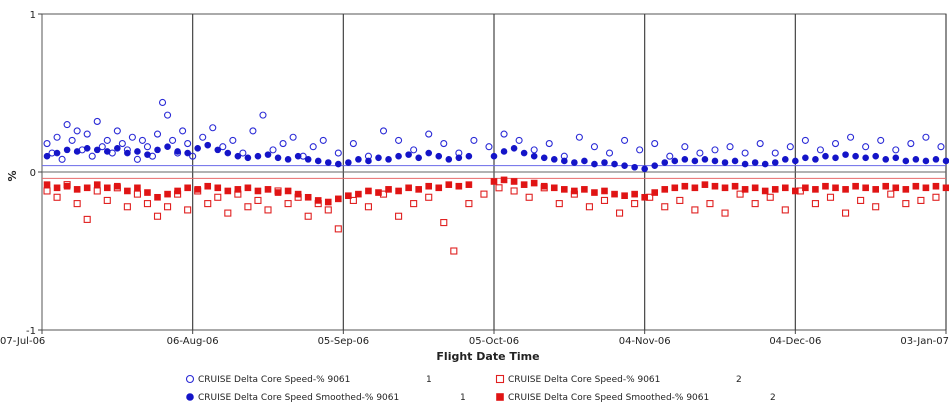  Describe the element at coordinates (190, 397) in the screenshot. I see `legend-marker` at that location.